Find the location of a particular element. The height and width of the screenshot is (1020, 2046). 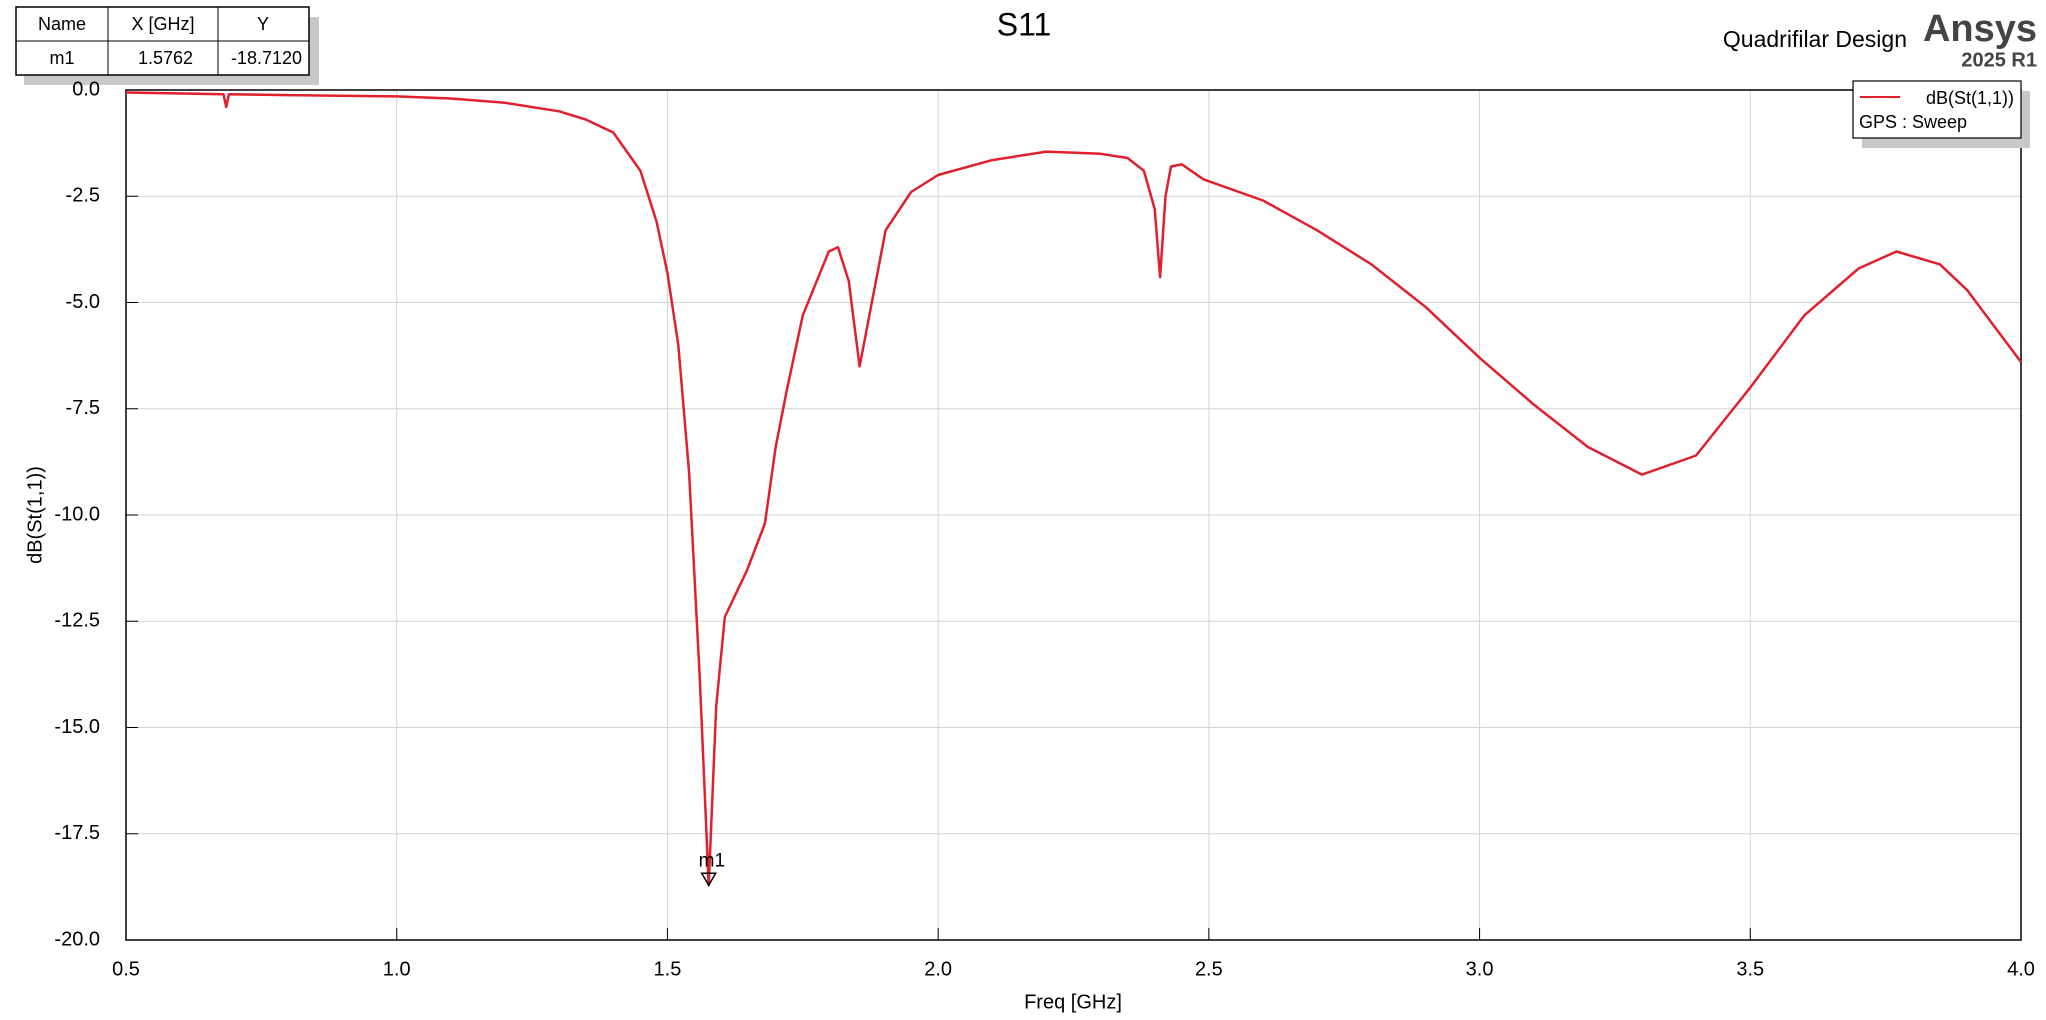

y-tick-label: -15.0 is located at coordinates (77, 727).